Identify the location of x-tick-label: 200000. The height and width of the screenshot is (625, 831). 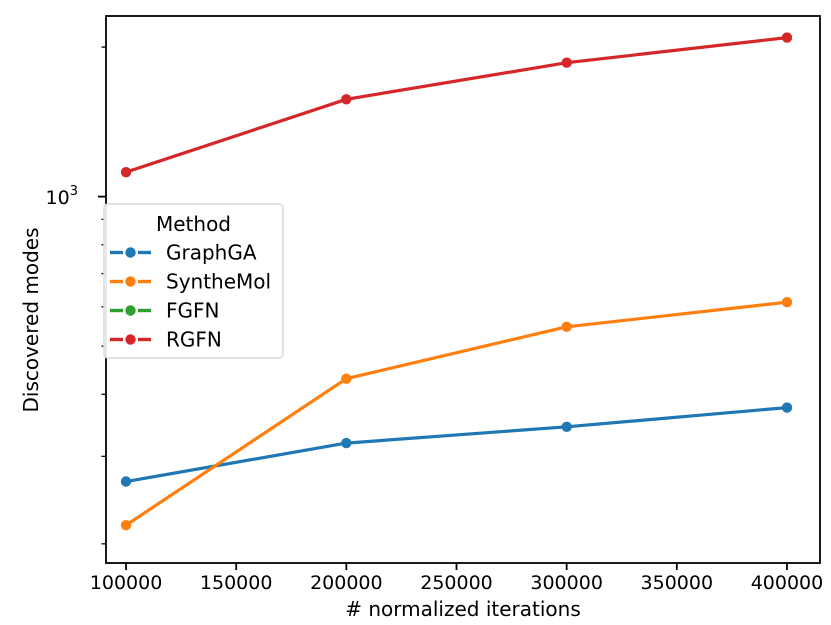
(346, 583).